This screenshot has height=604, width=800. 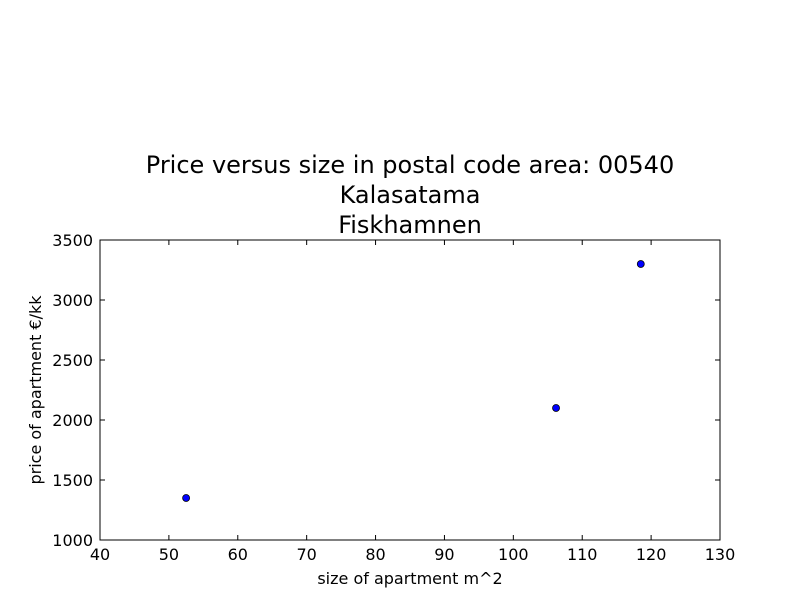 What do you see at coordinates (72, 480) in the screenshot?
I see `y-tick-label: 1500` at bounding box center [72, 480].